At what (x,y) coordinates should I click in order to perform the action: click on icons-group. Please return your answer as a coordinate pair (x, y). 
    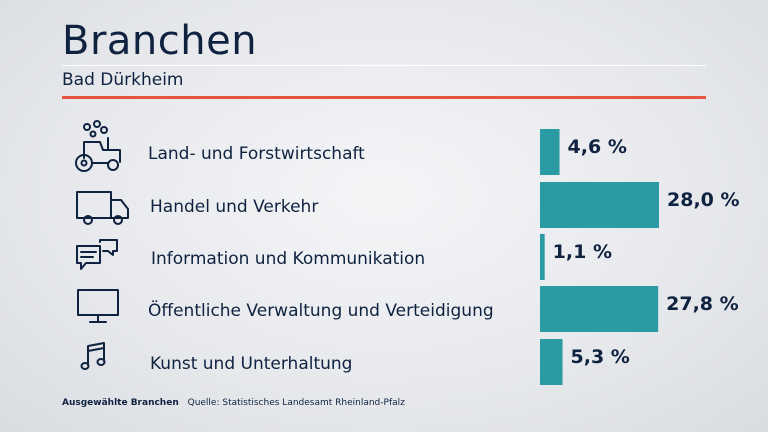
    Looking at the image, I should click on (102, 245).